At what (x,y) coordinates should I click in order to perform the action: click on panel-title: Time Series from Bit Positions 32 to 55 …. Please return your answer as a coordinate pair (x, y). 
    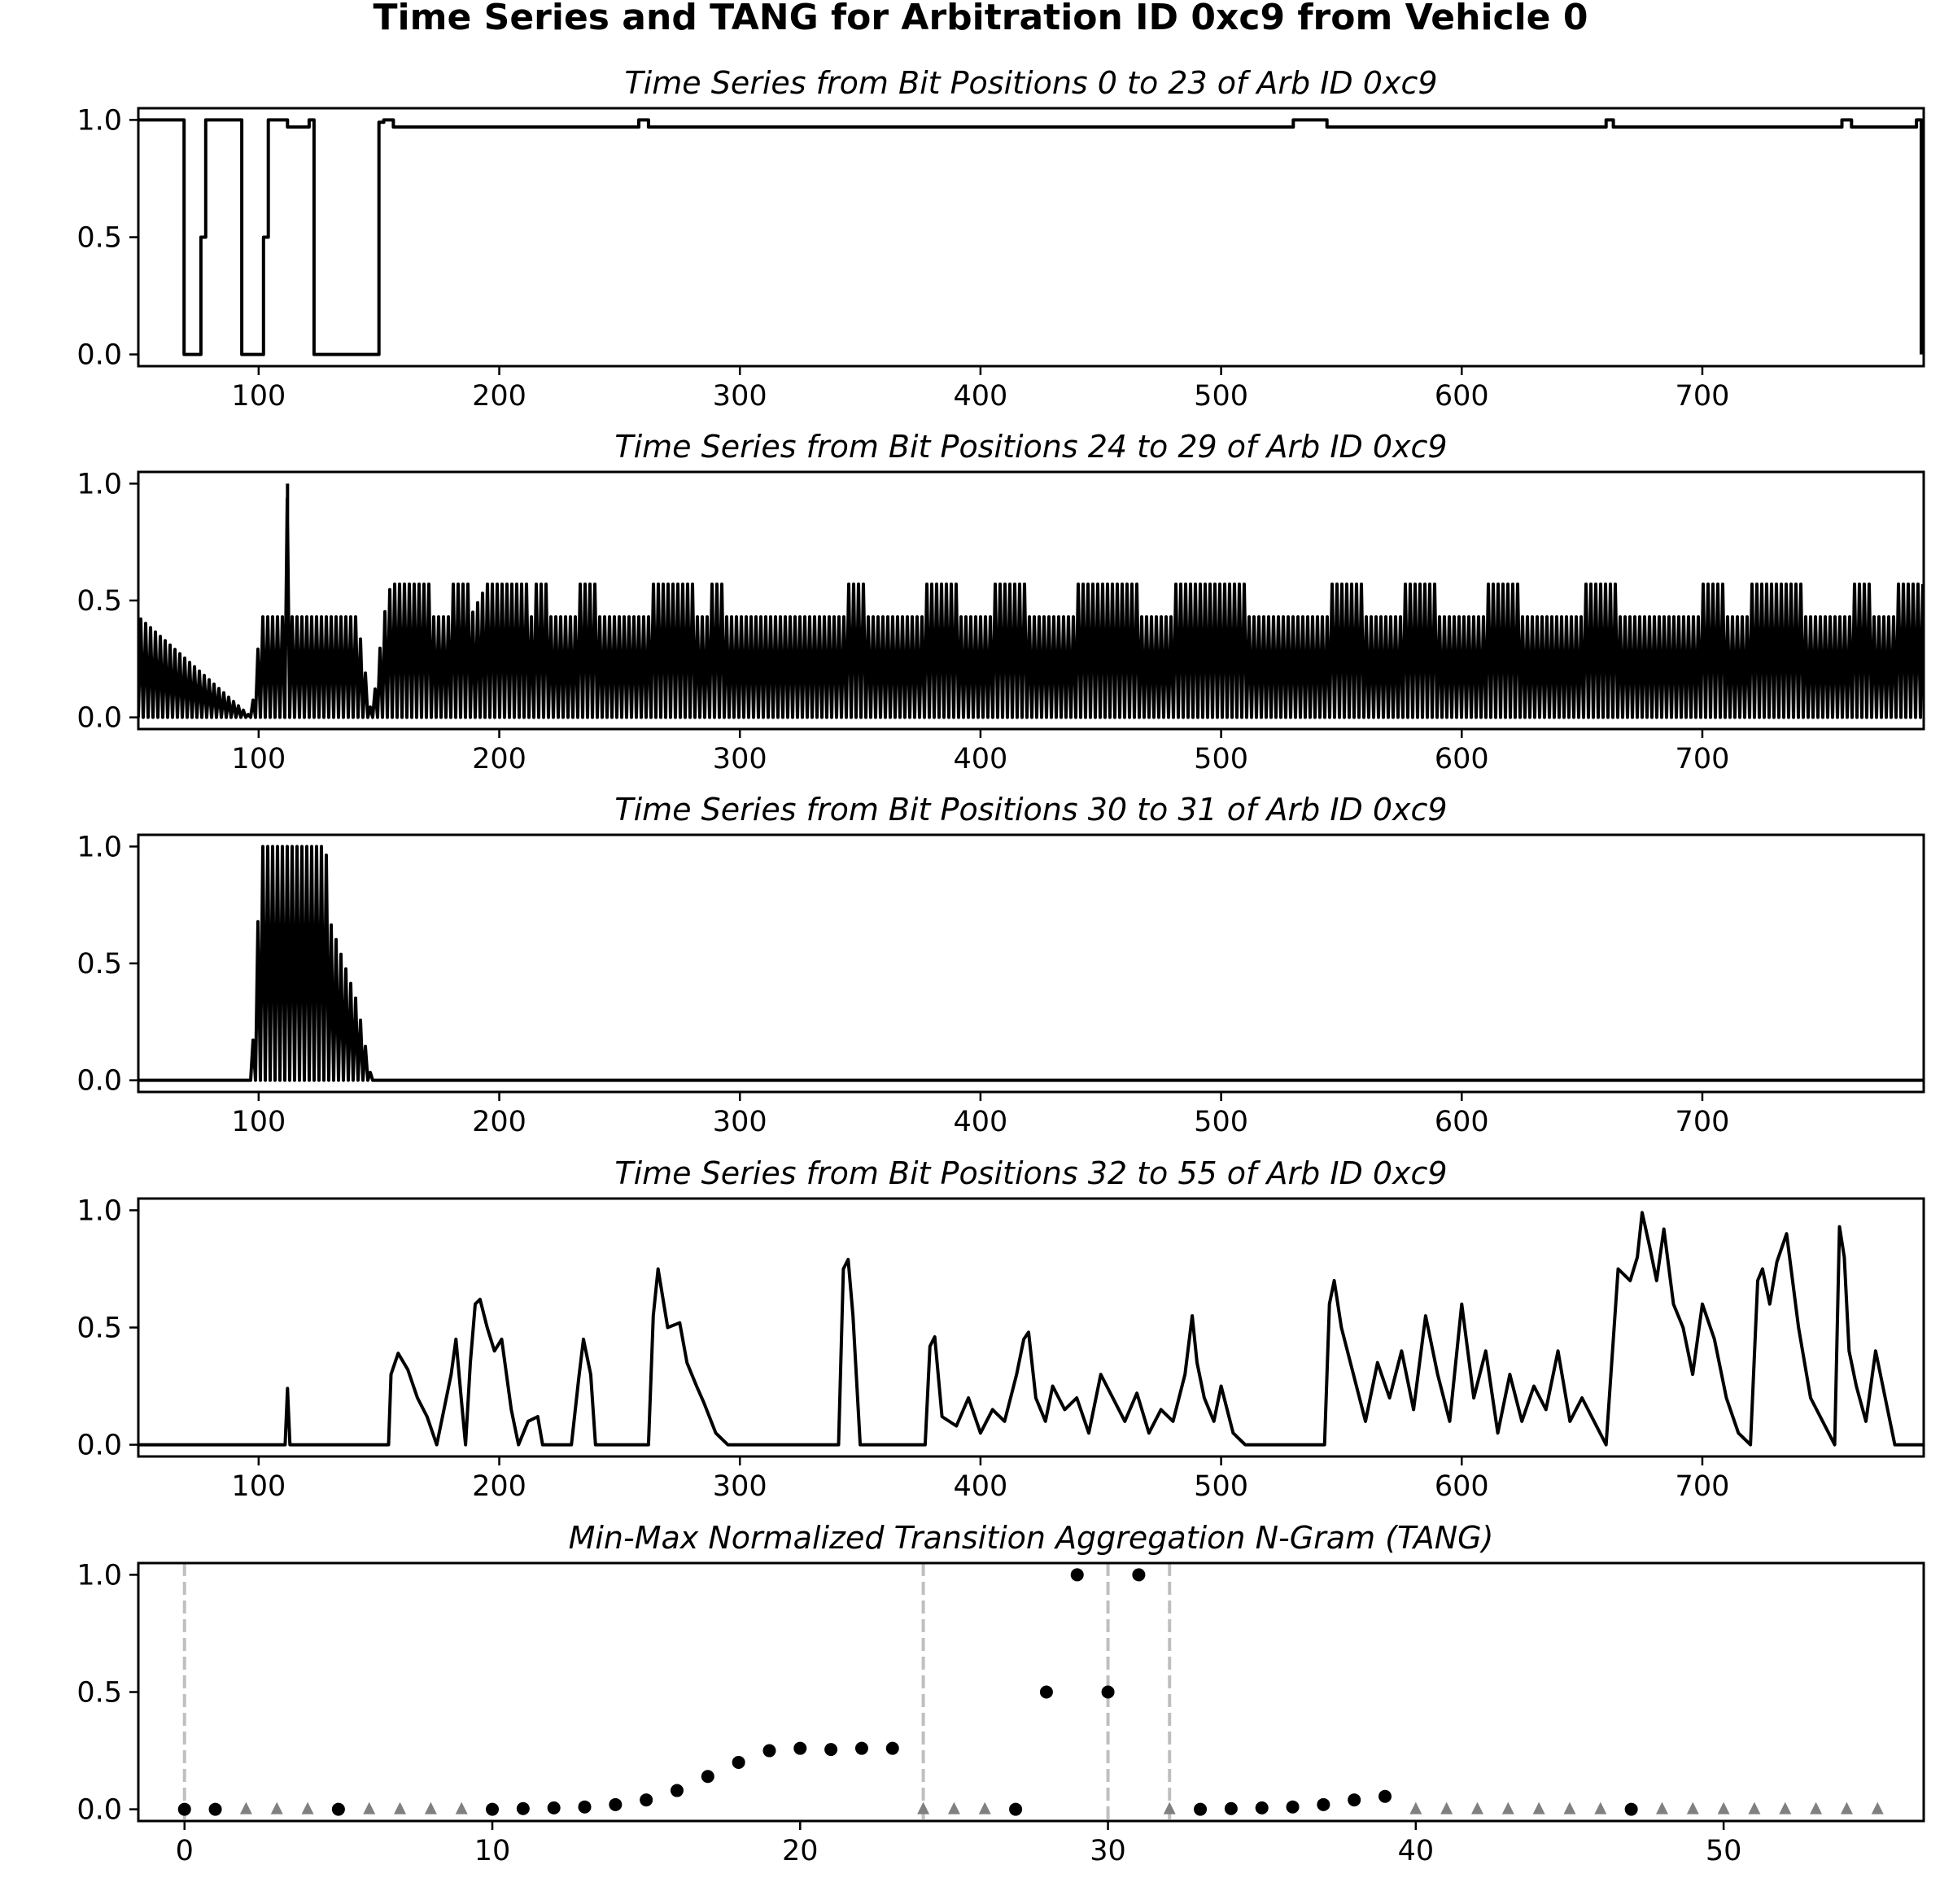
    Looking at the image, I should click on (1030, 1173).